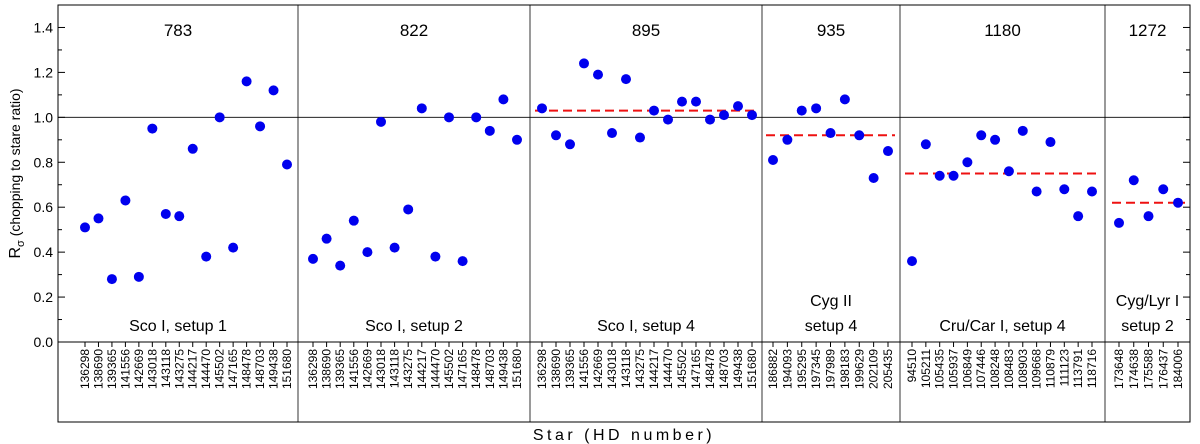  What do you see at coordinates (831, 30) in the screenshot?
I see `panel-title: 935` at bounding box center [831, 30].